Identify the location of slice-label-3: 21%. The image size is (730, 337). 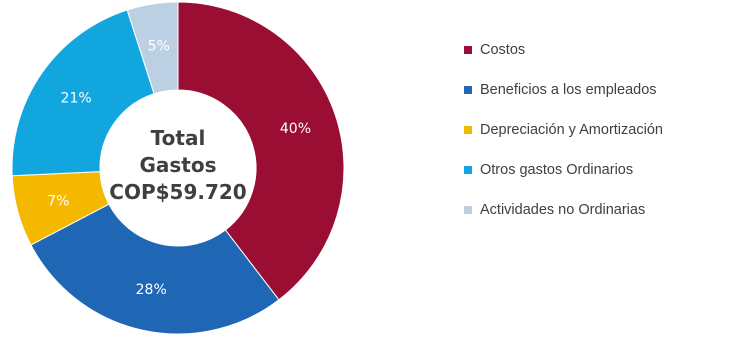
(76, 98).